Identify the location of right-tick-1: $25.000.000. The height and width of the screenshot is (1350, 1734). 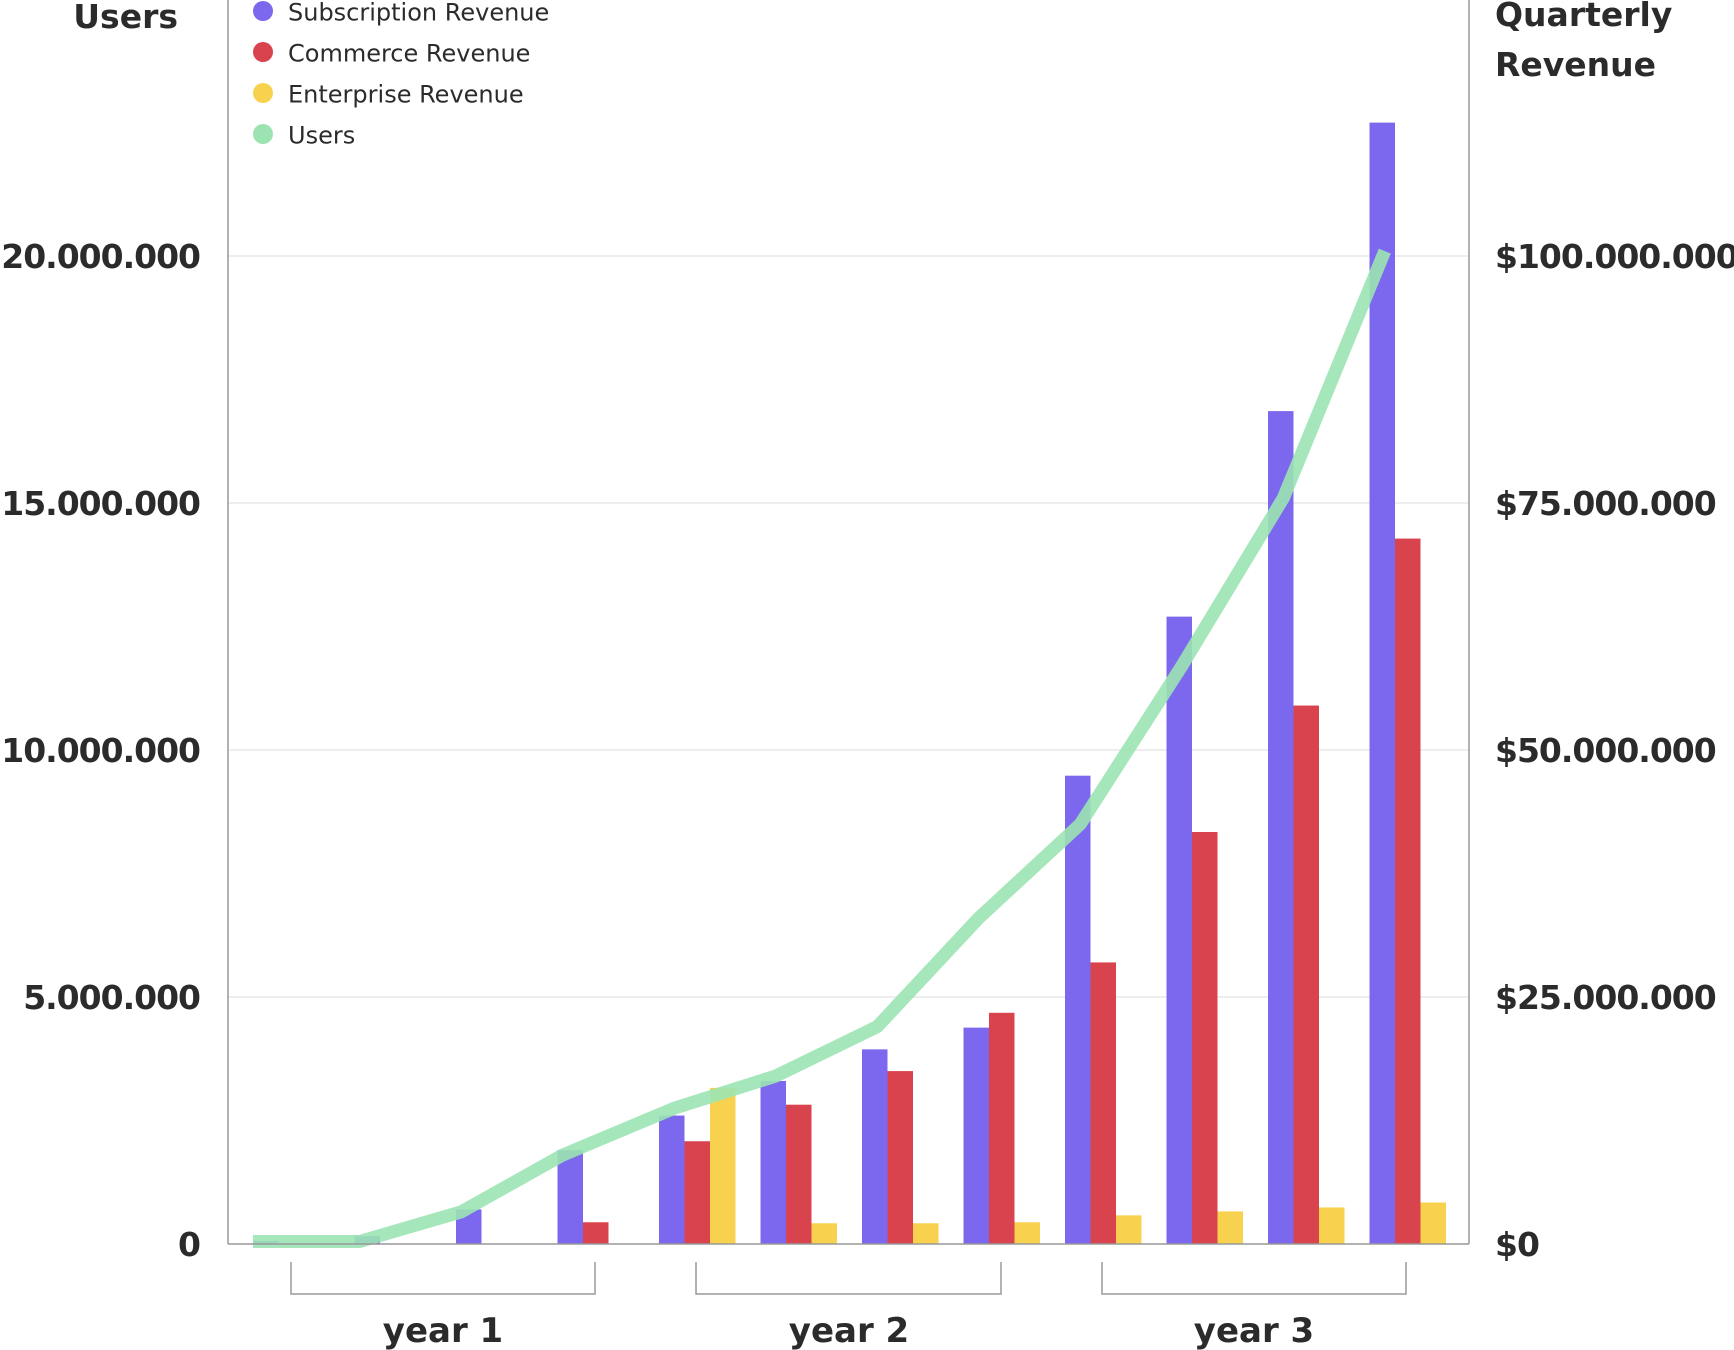
(1605, 997).